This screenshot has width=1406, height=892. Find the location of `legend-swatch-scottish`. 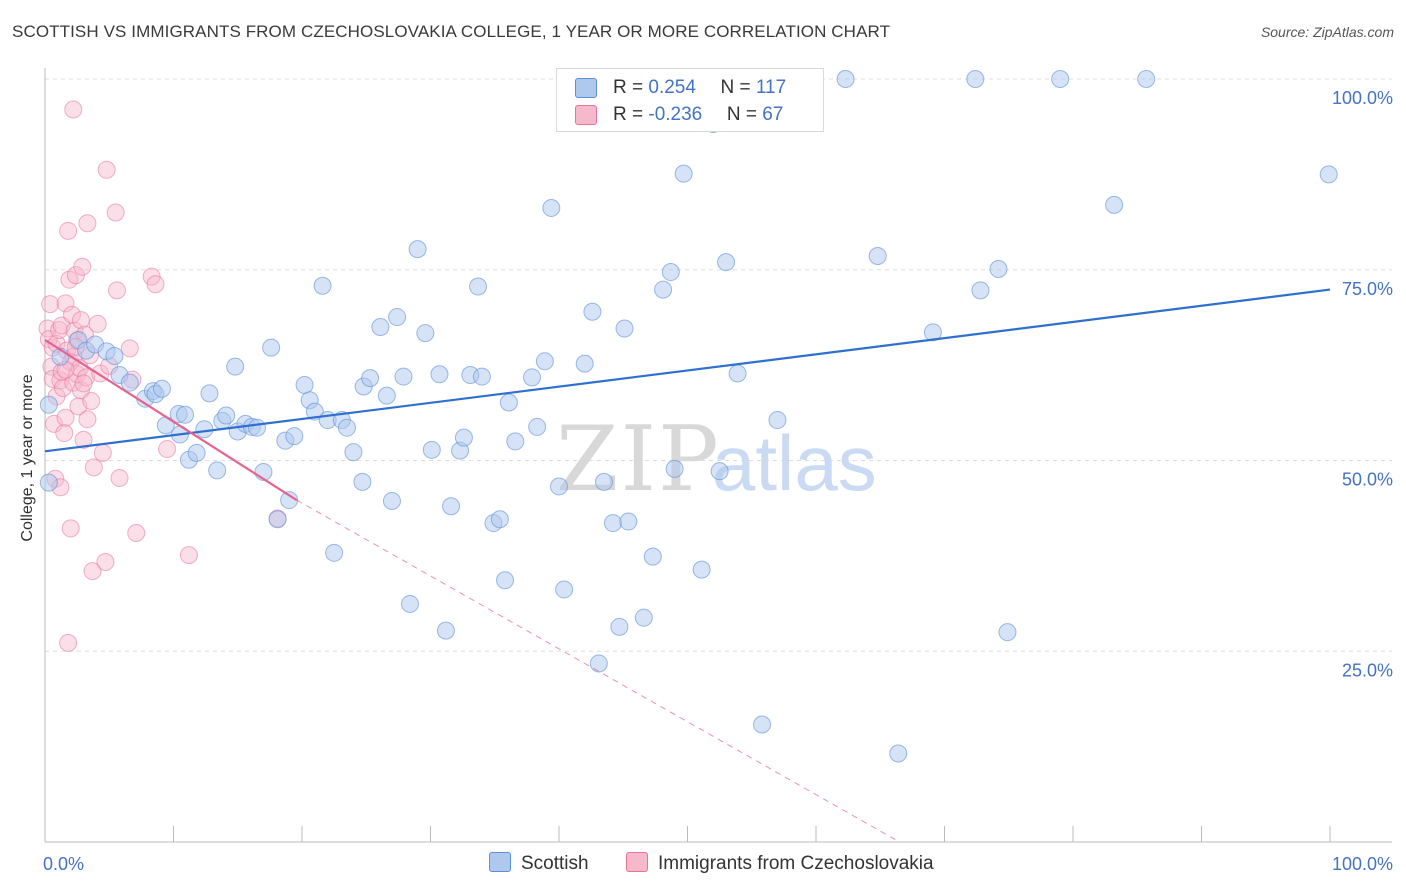

legend-swatch-scottish is located at coordinates (586, 88).